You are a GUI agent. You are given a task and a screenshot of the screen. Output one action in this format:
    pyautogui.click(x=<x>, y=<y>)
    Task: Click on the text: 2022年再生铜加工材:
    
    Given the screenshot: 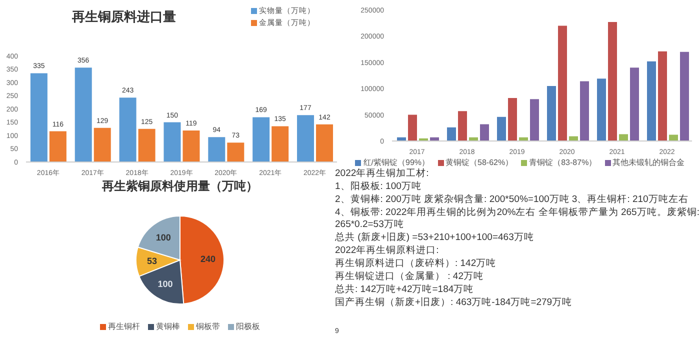 What is the action you would take?
    pyautogui.click(x=382, y=174)
    